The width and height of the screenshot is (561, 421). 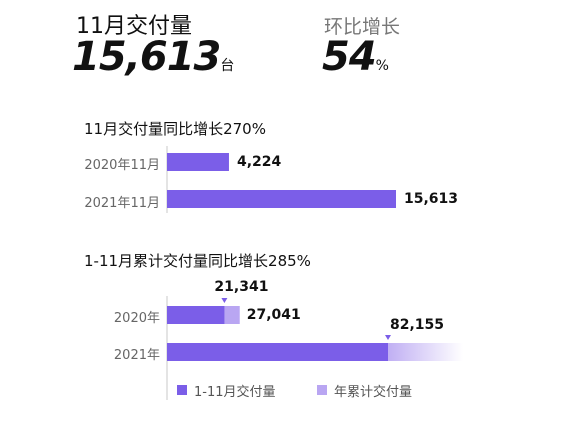 What do you see at coordinates (281, 199) in the screenshot?
I see `chart1-bar-2021` at bounding box center [281, 199].